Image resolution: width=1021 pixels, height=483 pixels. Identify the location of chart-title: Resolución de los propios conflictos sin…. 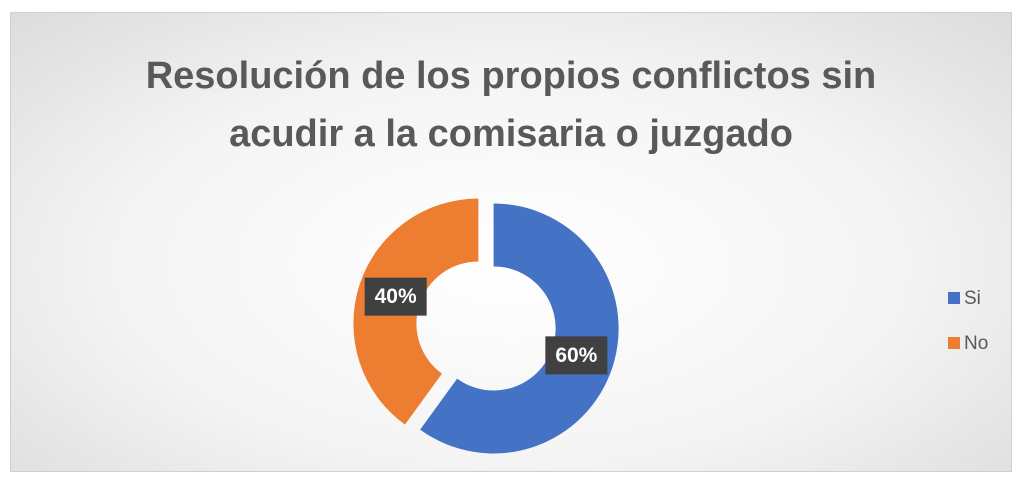
(511, 105).